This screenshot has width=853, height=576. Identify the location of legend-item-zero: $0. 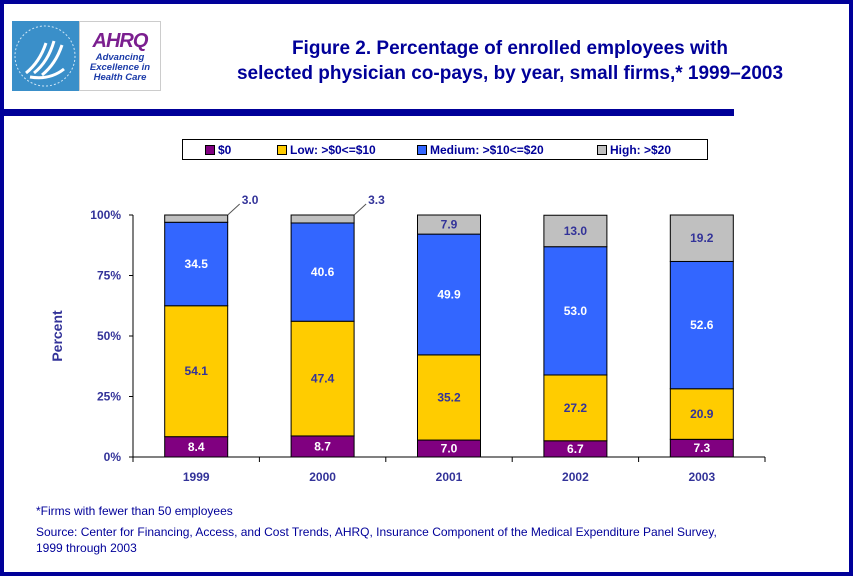
(218, 150).